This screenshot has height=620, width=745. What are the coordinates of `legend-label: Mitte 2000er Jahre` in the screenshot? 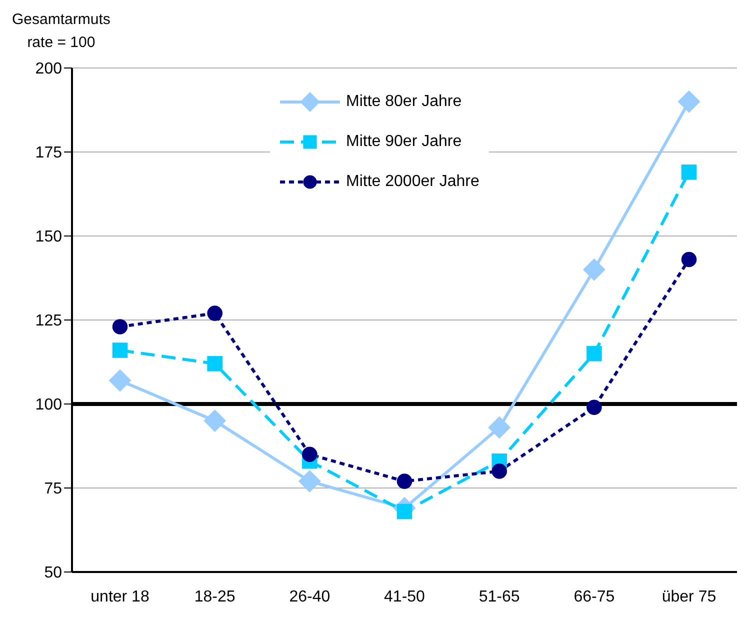 It's located at (413, 182).